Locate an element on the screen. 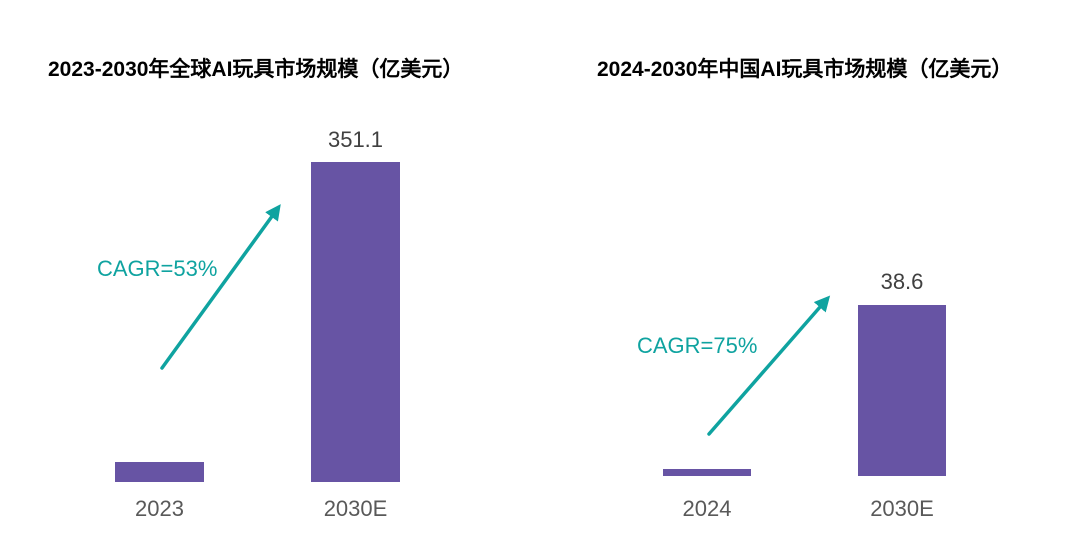 The height and width of the screenshot is (535, 1065). bar-2030e-global is located at coordinates (355, 322).